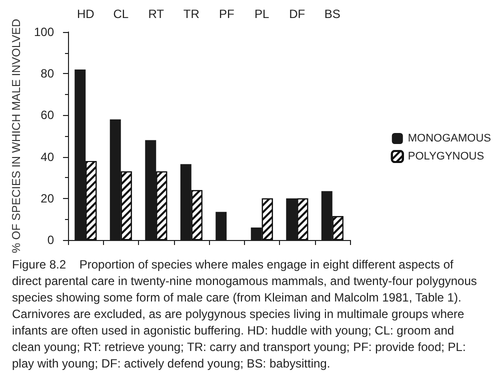 The image size is (500, 390). Describe the element at coordinates (156, 14) in the screenshot. I see `x-tick-label: RT` at that location.